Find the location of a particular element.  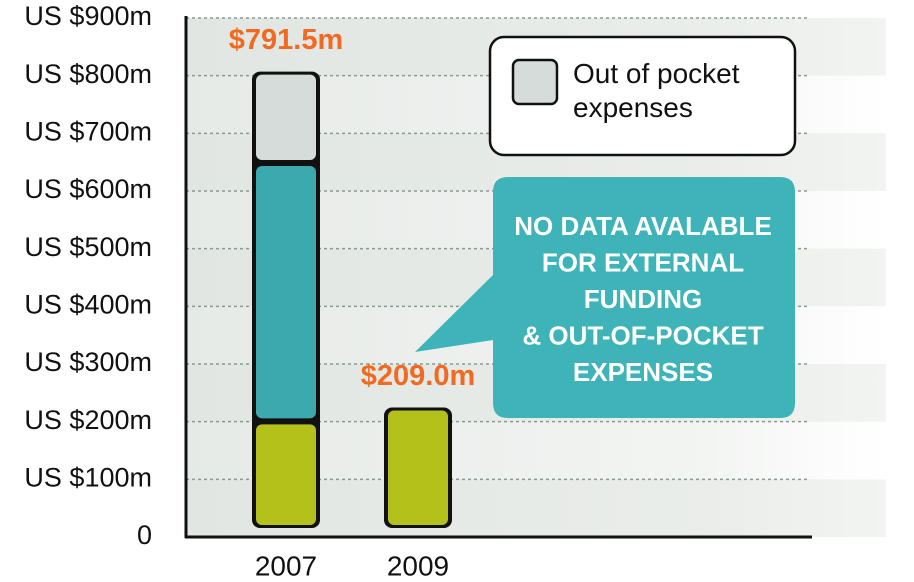

callout-text: & OUT-OF-POCKET is located at coordinates (642, 335).